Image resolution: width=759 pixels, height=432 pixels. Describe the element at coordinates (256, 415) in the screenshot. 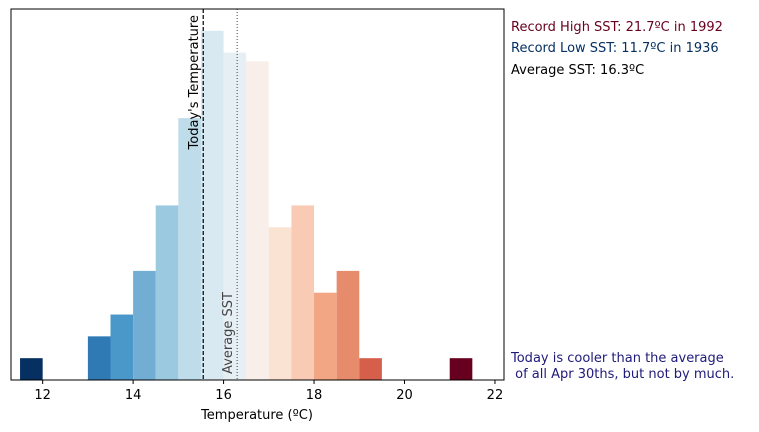

I see `x-axis-label: Temperature (ºC)` at that location.